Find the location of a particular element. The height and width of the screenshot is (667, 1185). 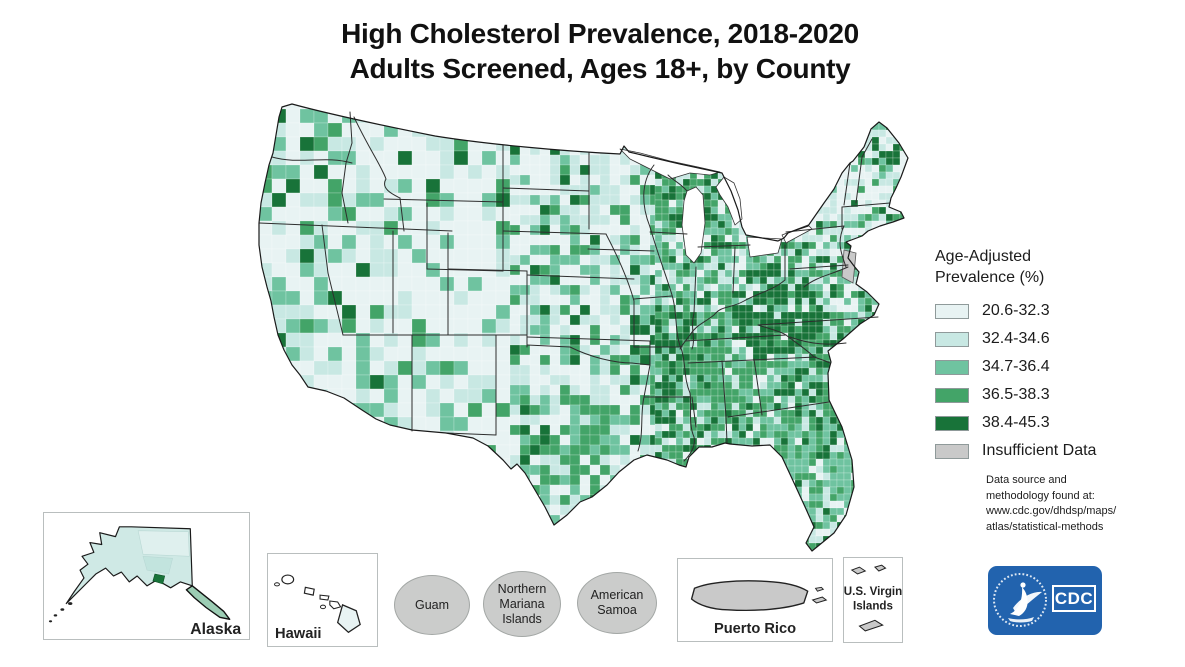

cdc-logo: CDC is located at coordinates (1045, 600).